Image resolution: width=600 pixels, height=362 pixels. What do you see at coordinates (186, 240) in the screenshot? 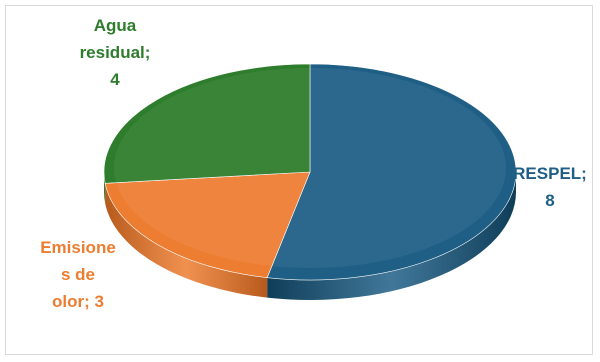
I see `pie-side-emisiones-de-olor` at bounding box center [186, 240].